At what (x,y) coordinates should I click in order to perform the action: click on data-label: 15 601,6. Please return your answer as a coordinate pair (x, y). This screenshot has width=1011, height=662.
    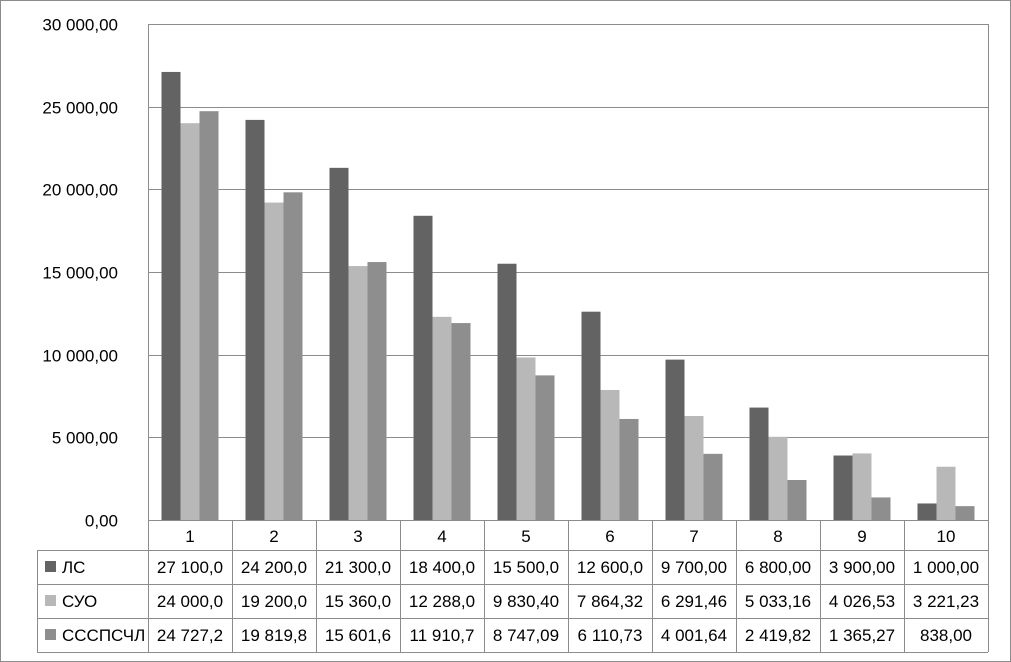
    Looking at the image, I should click on (358, 635).